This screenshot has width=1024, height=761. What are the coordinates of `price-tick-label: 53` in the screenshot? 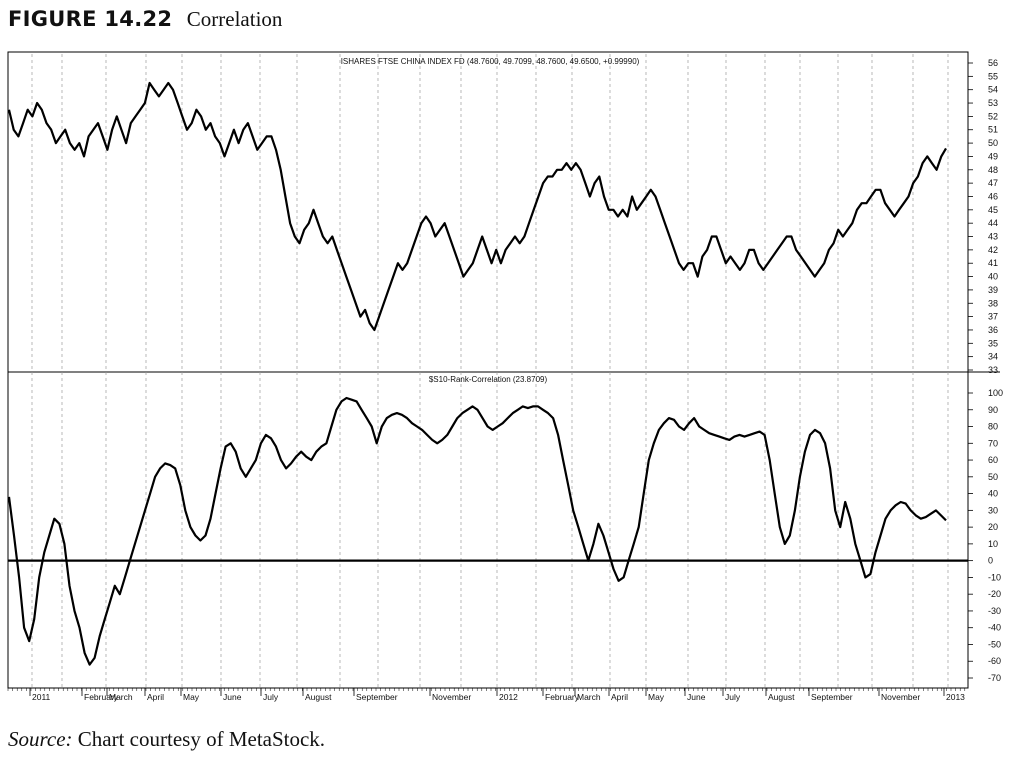 It's located at (993, 103).